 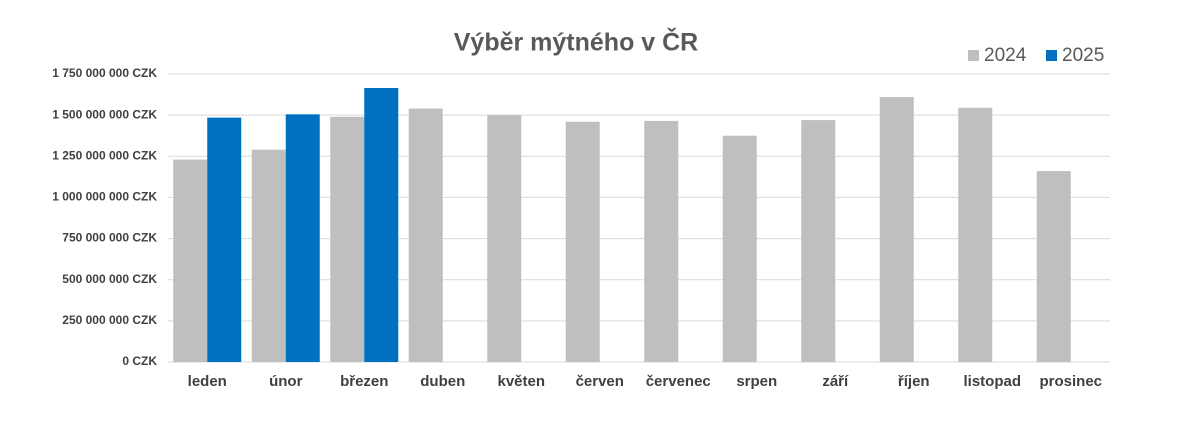 What do you see at coordinates (442, 381) in the screenshot?
I see `x-tick-label: duben` at bounding box center [442, 381].